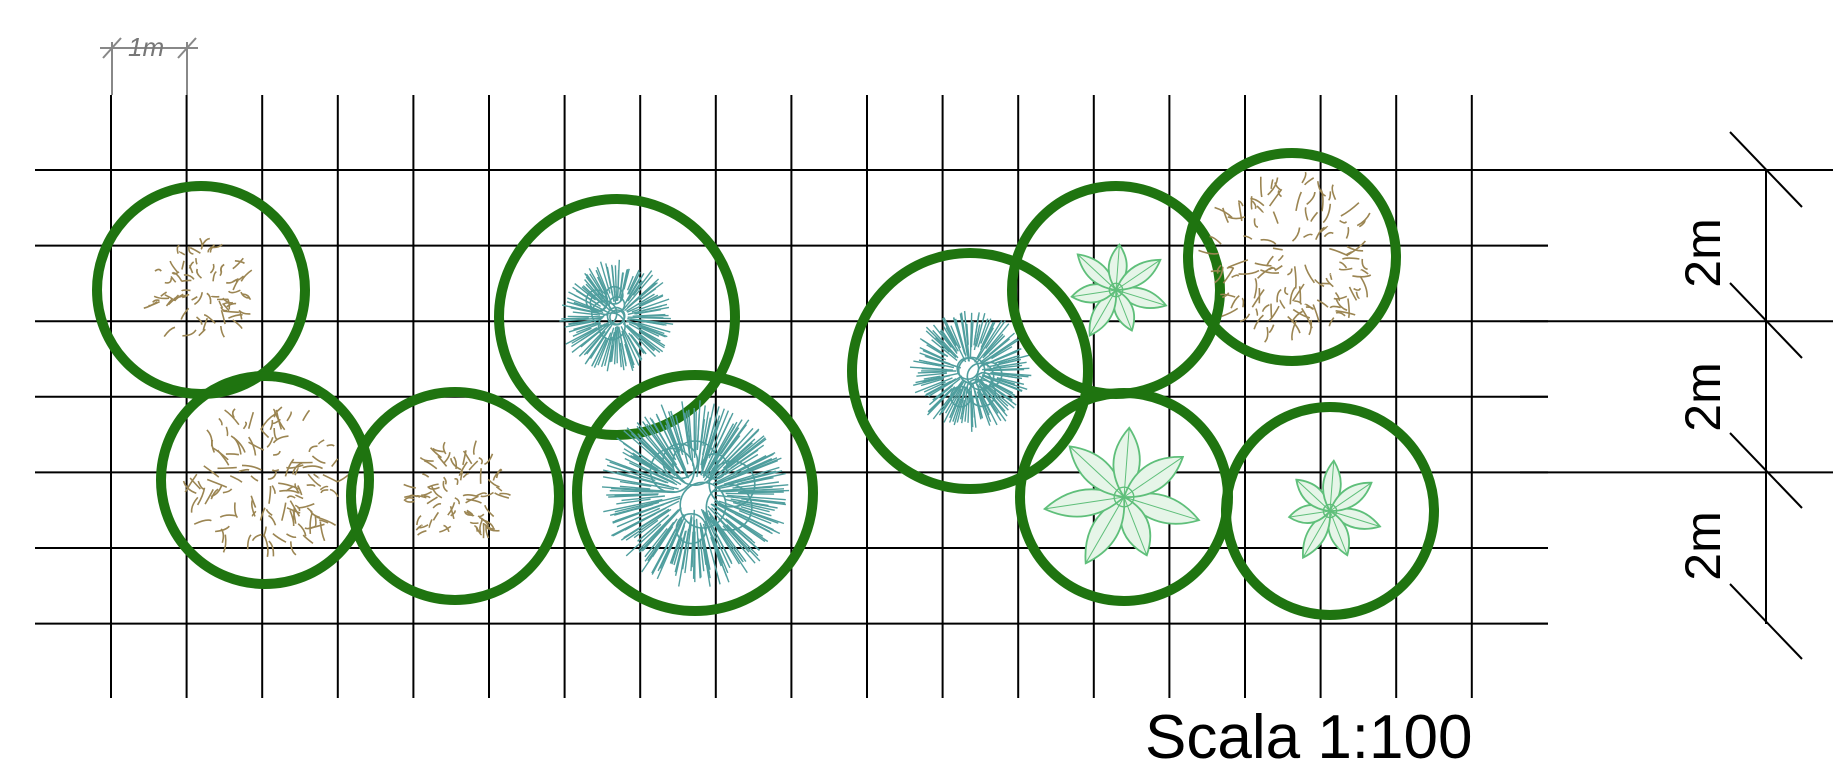 Image resolution: width=1833 pixels, height=773 pixels. Describe the element at coordinates (1703, 396) in the screenshot. I see `dimension-label-2: 2m` at that location.